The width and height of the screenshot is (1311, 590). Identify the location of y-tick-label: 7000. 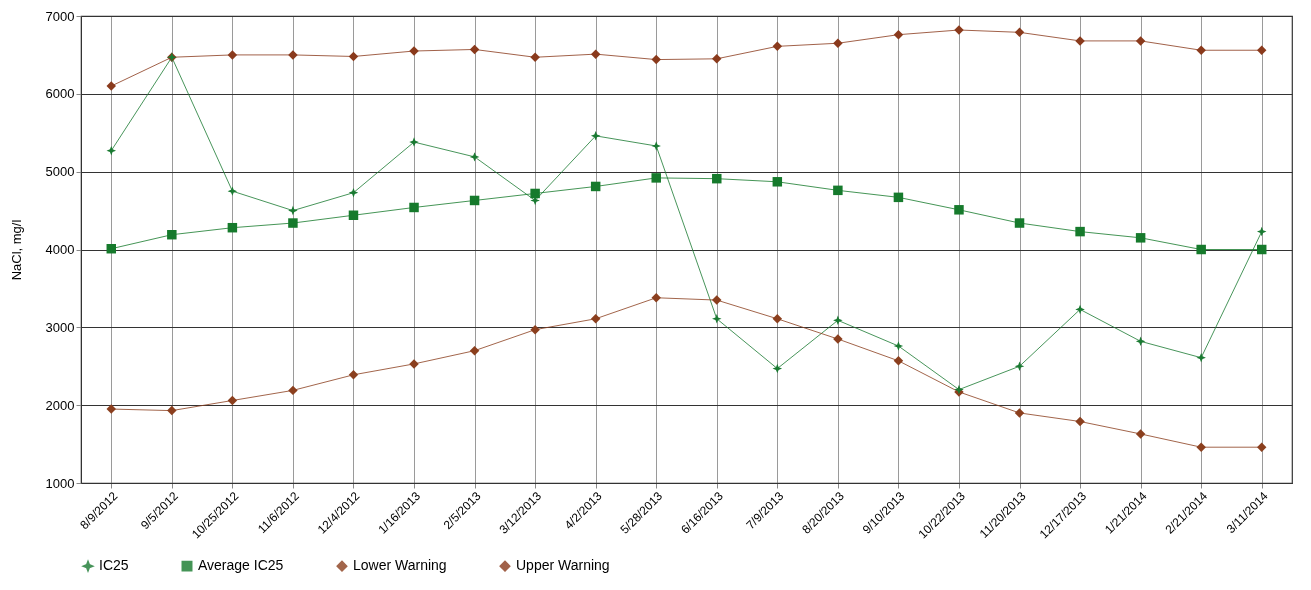
(60, 16).